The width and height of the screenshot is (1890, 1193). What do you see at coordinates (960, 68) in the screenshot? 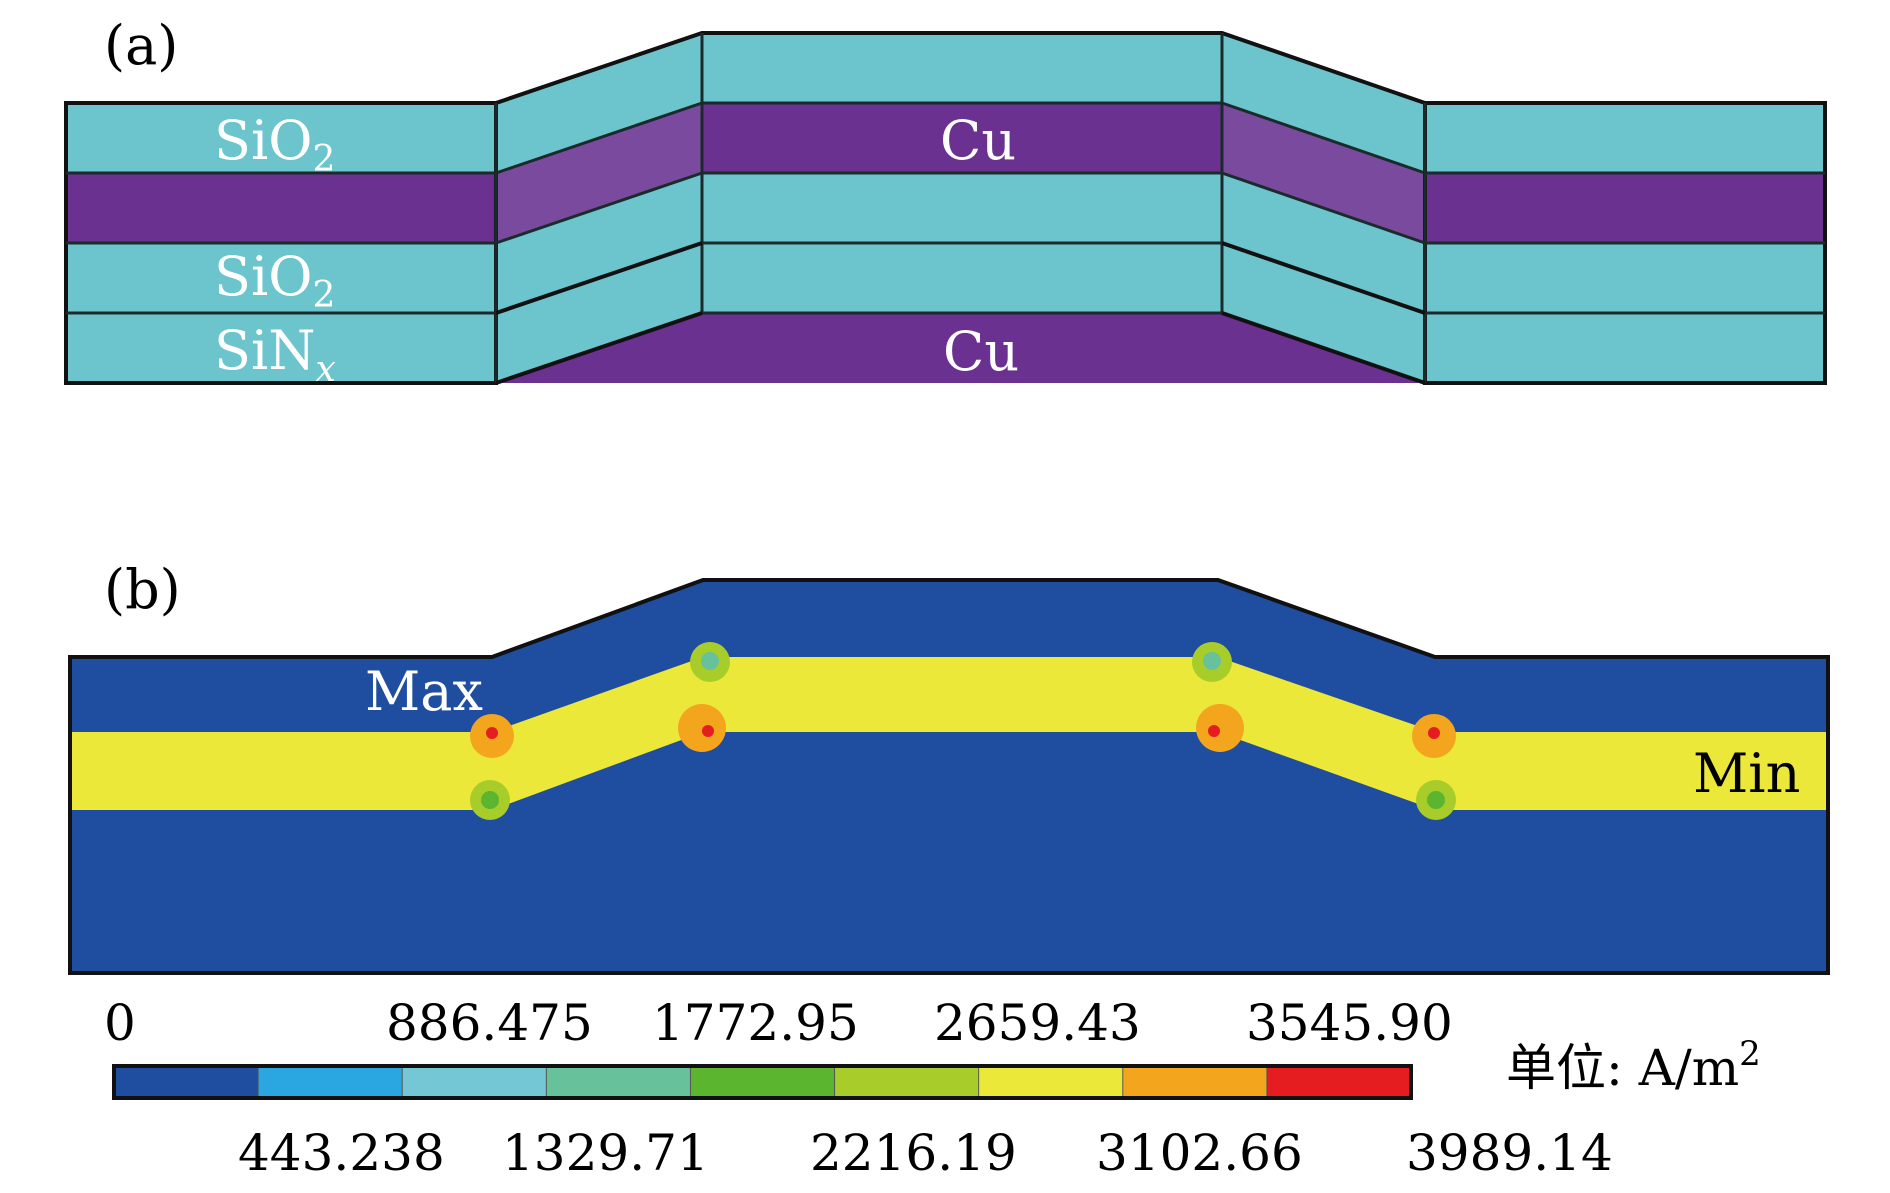
I see `outline-top-profile` at bounding box center [960, 68].